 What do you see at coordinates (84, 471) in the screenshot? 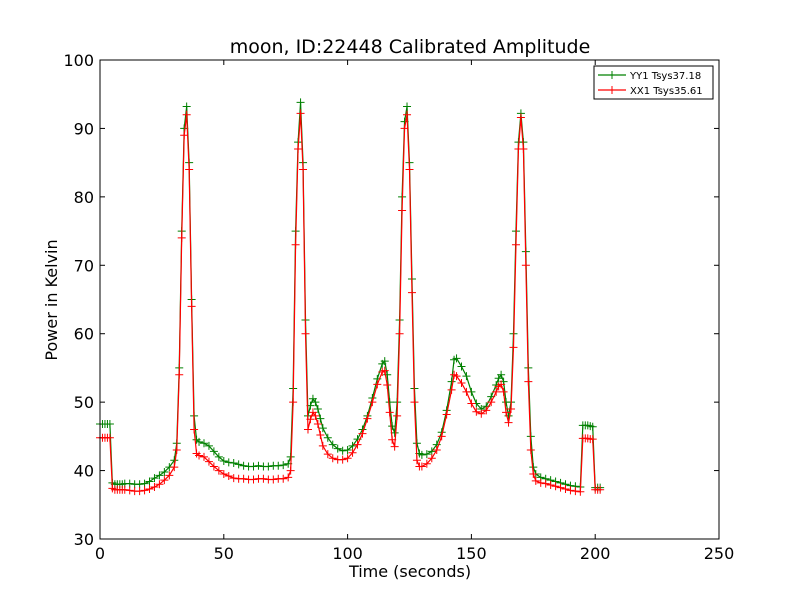
I see `y-tick-label: 40` at bounding box center [84, 471].